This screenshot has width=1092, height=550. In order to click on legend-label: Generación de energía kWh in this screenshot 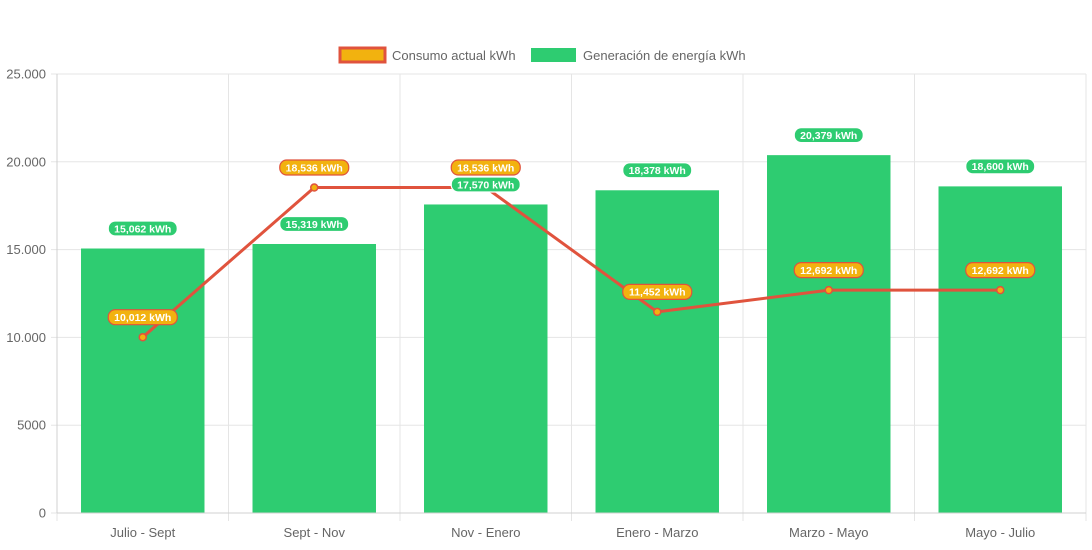, I will do `click(664, 55)`.